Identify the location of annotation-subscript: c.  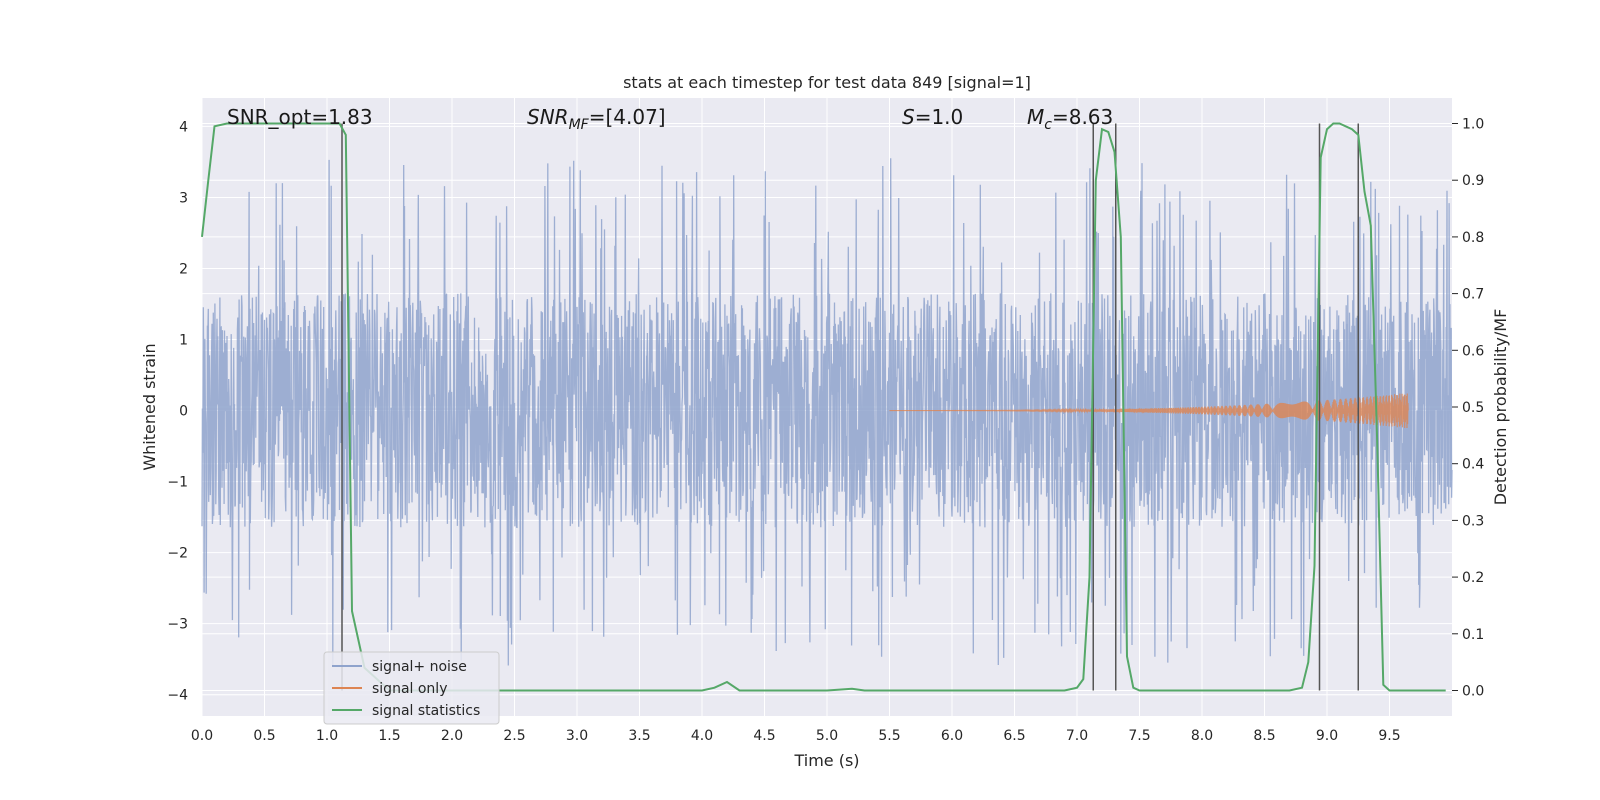
(1048, 125).